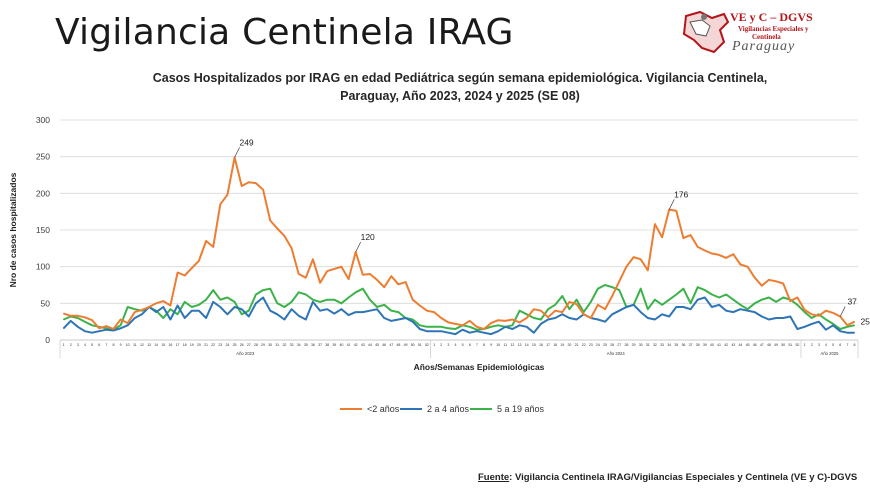  Describe the element at coordinates (128, 345) in the screenshot. I see `x-tick-label: 10` at that location.